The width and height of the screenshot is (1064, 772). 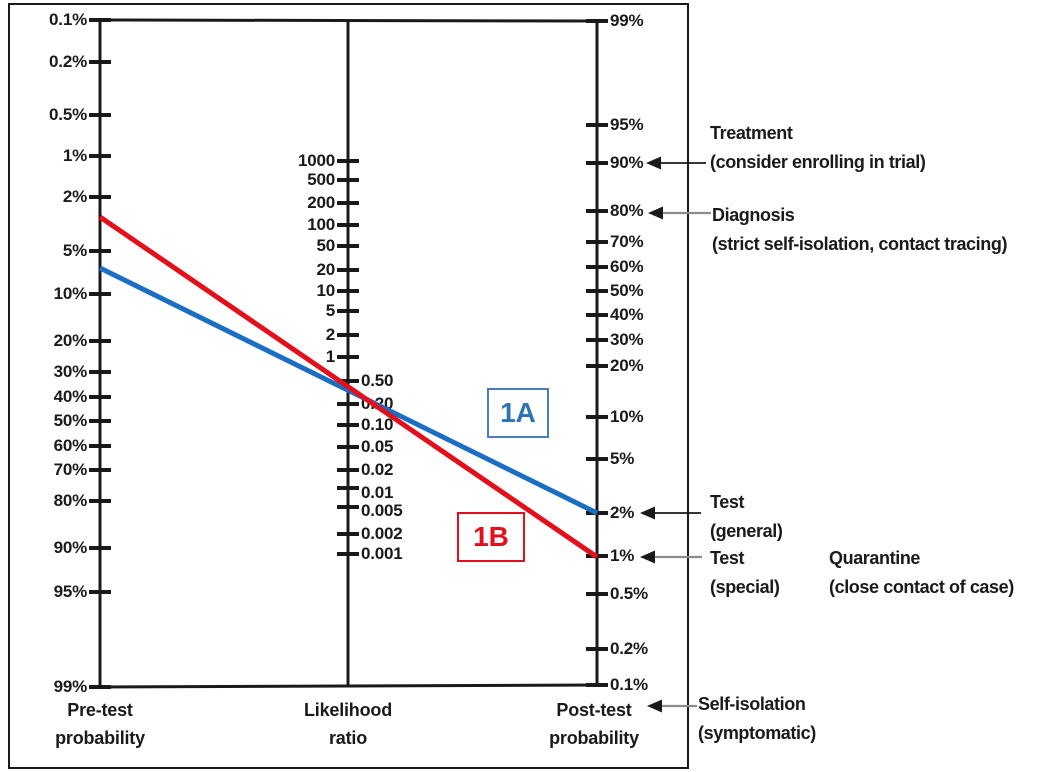 I want to click on likelihood_ratio-tick-label: 50, so click(x=325, y=245).